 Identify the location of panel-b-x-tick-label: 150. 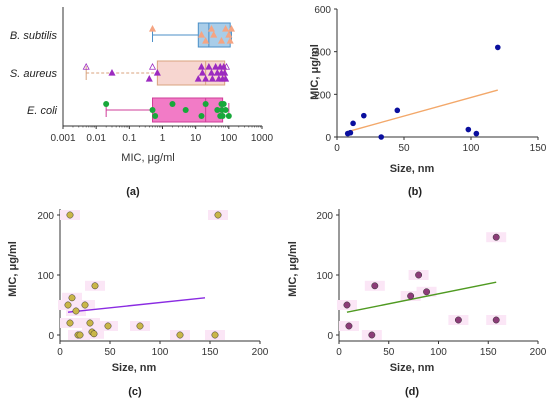
(538, 148).